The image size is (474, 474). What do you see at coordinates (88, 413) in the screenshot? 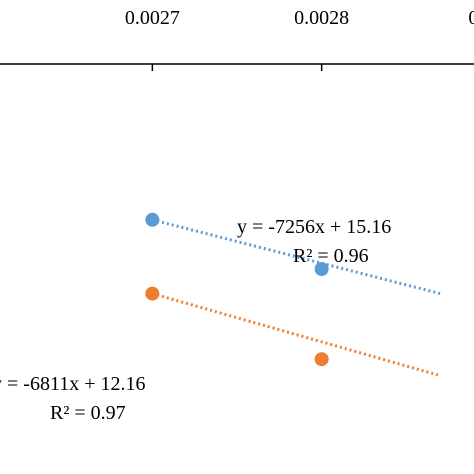
I see `series-2-r2: R² = 0.97` at bounding box center [88, 413].